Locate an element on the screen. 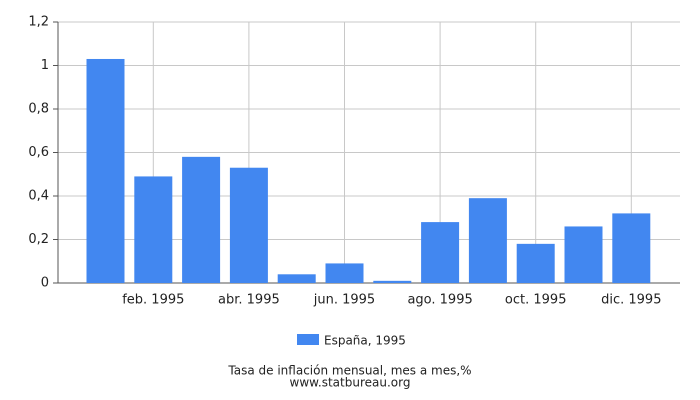  y-tick-label: 0 is located at coordinates (45, 283).